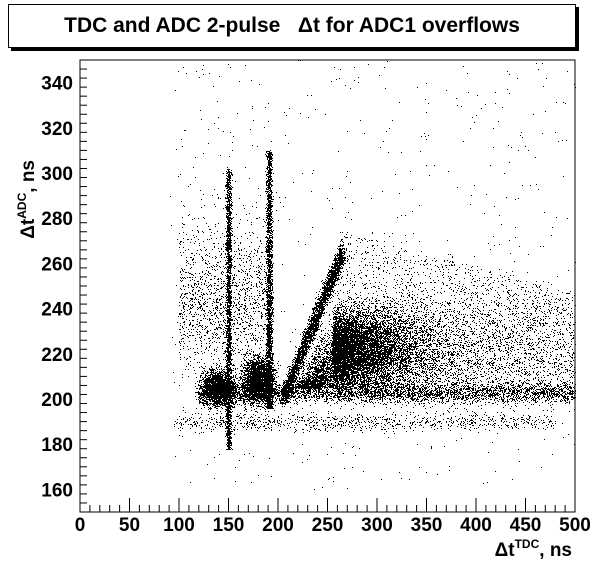 The width and height of the screenshot is (596, 572). Describe the element at coordinates (533, 549) in the screenshot. I see `x-axis-label: ΔtTDC, ns` at that location.